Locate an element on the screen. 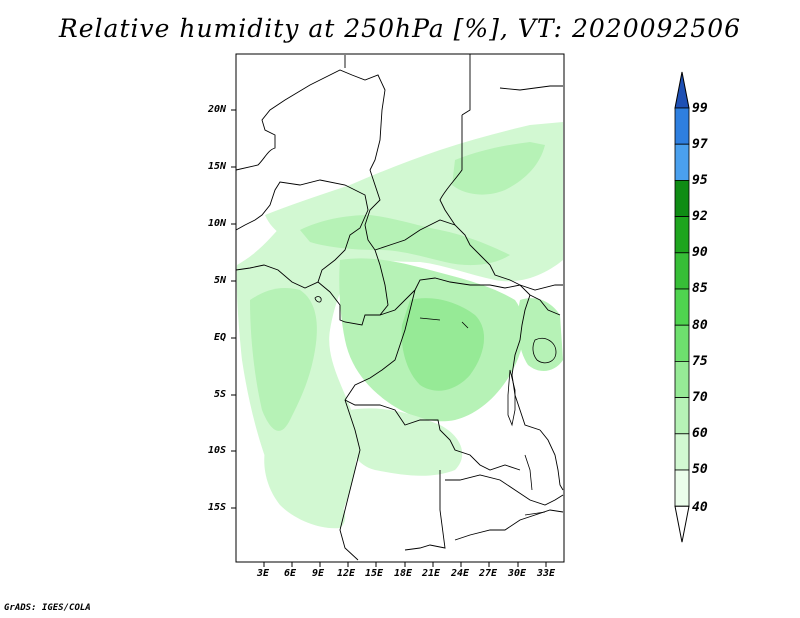  lat-label: 5N is located at coordinates (220, 280).